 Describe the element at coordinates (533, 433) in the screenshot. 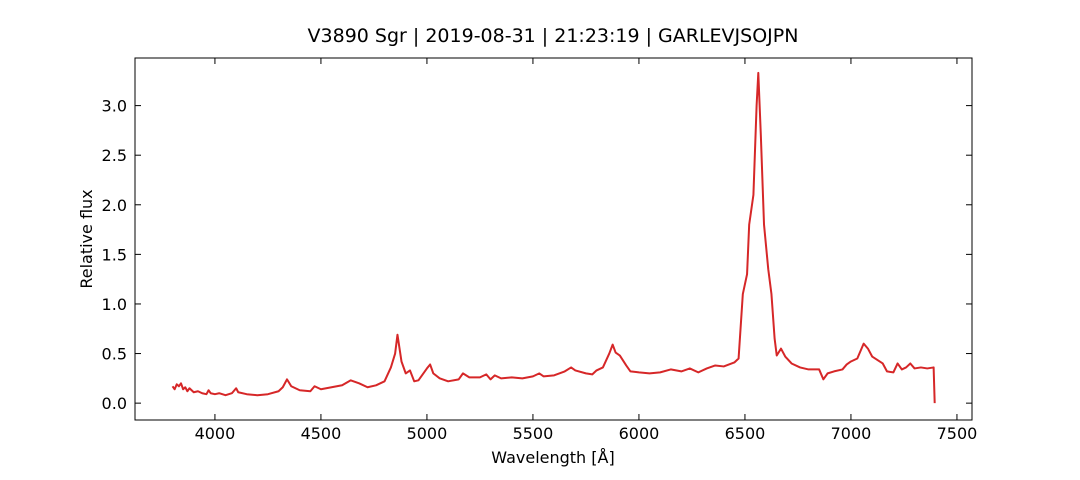

I see `x-tick-label: 5500` at that location.